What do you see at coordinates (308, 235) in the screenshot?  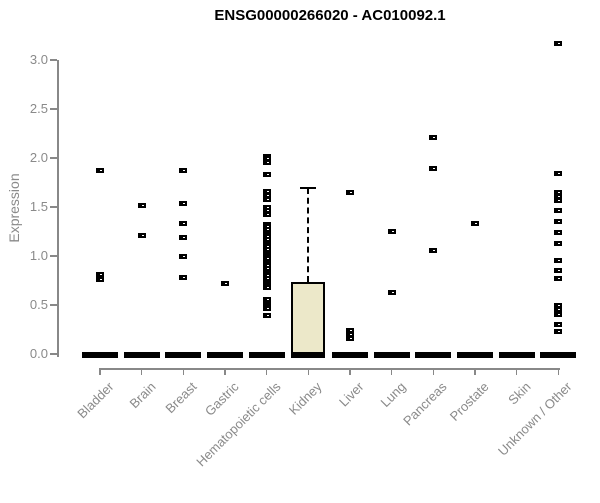 I see `box-whisker` at bounding box center [308, 235].